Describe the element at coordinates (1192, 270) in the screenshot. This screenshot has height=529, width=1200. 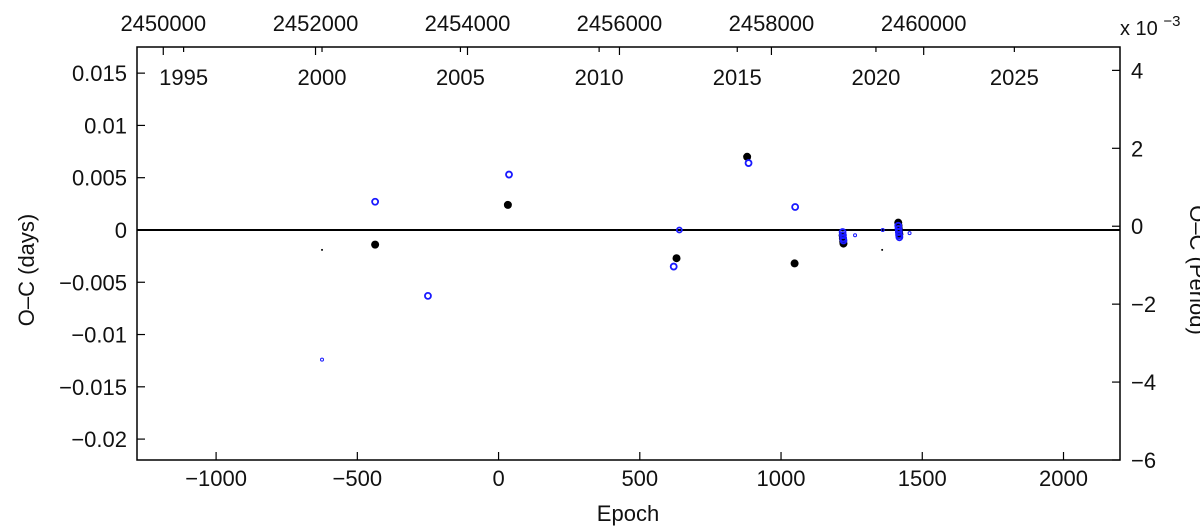
I see `y2-axis-title: O–C (Period)` at that location.